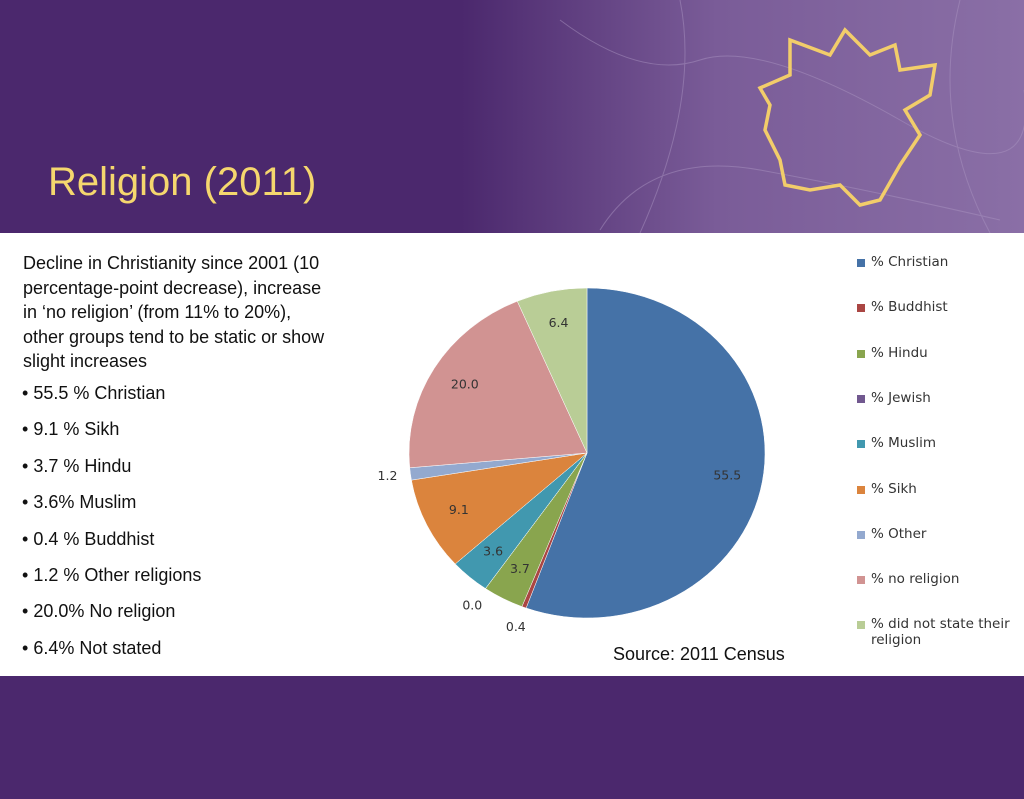 The height and width of the screenshot is (799, 1024). Describe the element at coordinates (111, 510) in the screenshot. I see `bullet: 3.6% Muslim` at that location.